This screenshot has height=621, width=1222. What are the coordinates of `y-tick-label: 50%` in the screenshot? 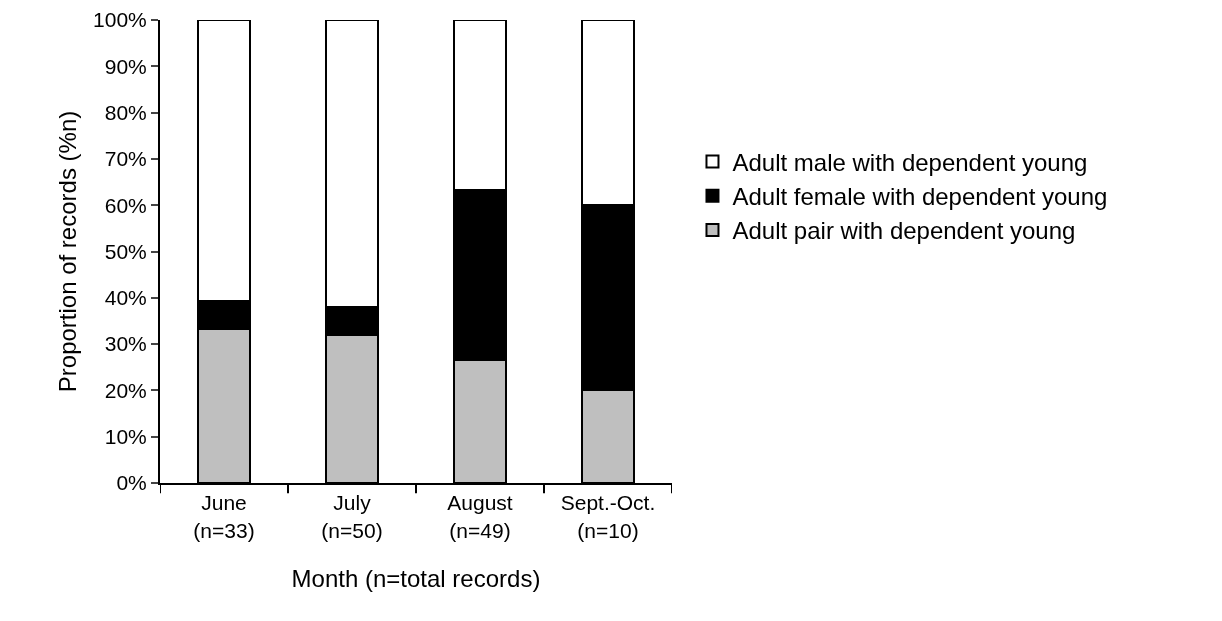 It's located at (125, 251).